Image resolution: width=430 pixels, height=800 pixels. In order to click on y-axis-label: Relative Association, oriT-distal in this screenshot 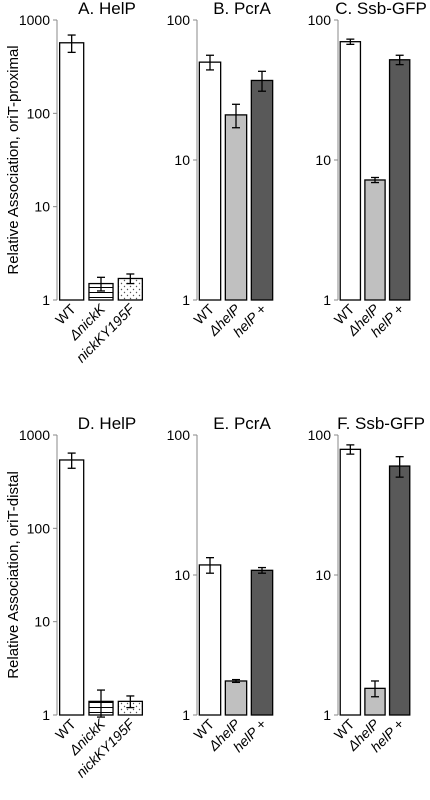, I will do `click(13, 575)`.